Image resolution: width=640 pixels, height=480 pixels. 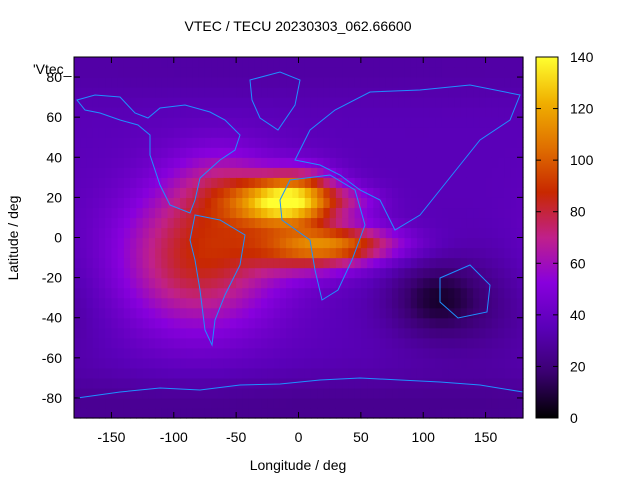 What do you see at coordinates (54, 117) in the screenshot?
I see `y-tick-label: 60` at bounding box center [54, 117].